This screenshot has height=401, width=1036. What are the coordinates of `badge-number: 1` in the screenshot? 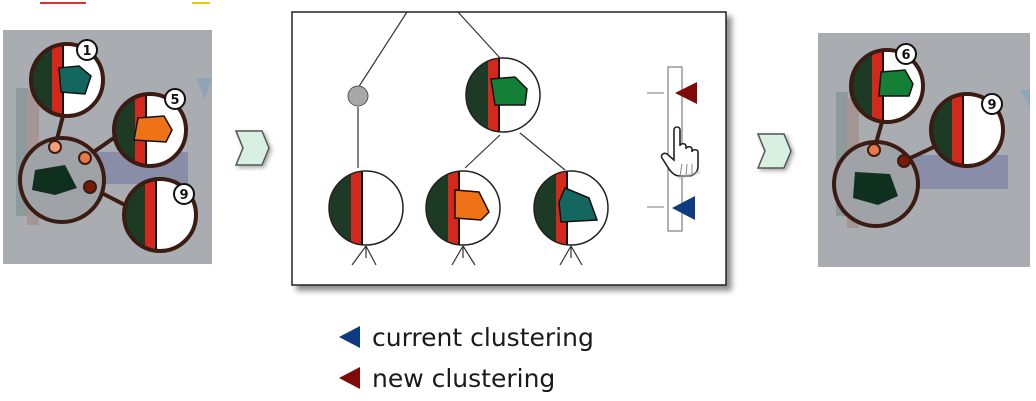 It's located at (86, 51).